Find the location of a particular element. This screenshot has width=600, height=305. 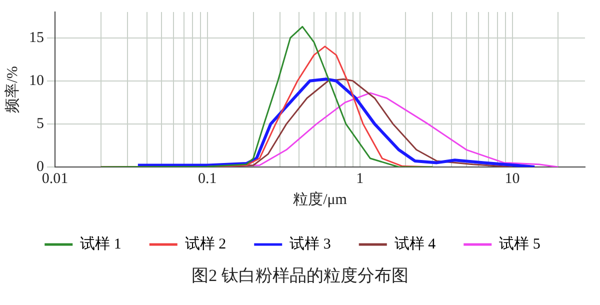

text: 图2 钛白粉样品的粒度分布图 is located at coordinates (300, 276).